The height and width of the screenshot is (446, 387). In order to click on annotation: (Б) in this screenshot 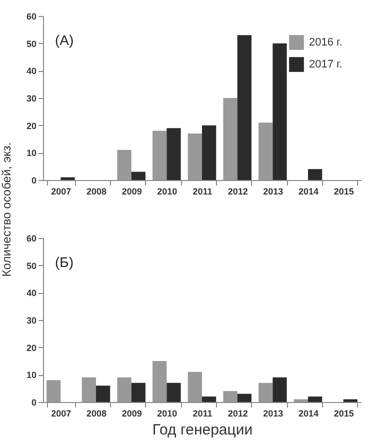, I will do `click(64, 262)`.